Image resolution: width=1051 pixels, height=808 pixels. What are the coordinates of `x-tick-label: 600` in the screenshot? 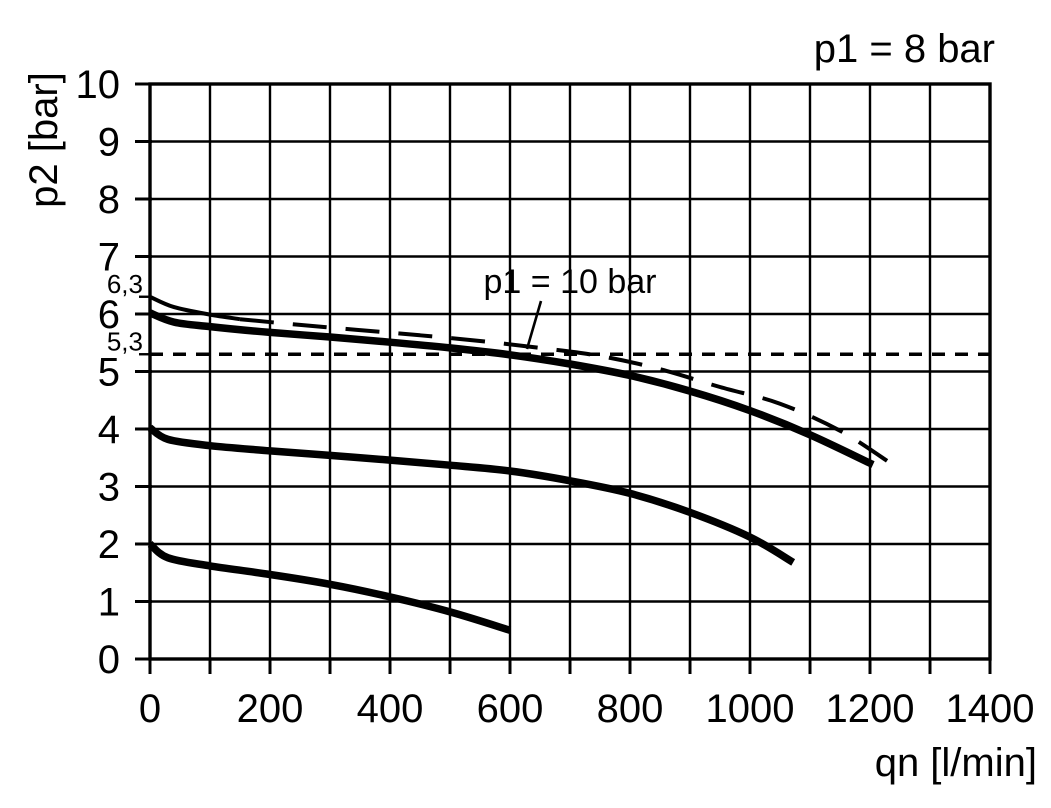 It's located at (510, 709).